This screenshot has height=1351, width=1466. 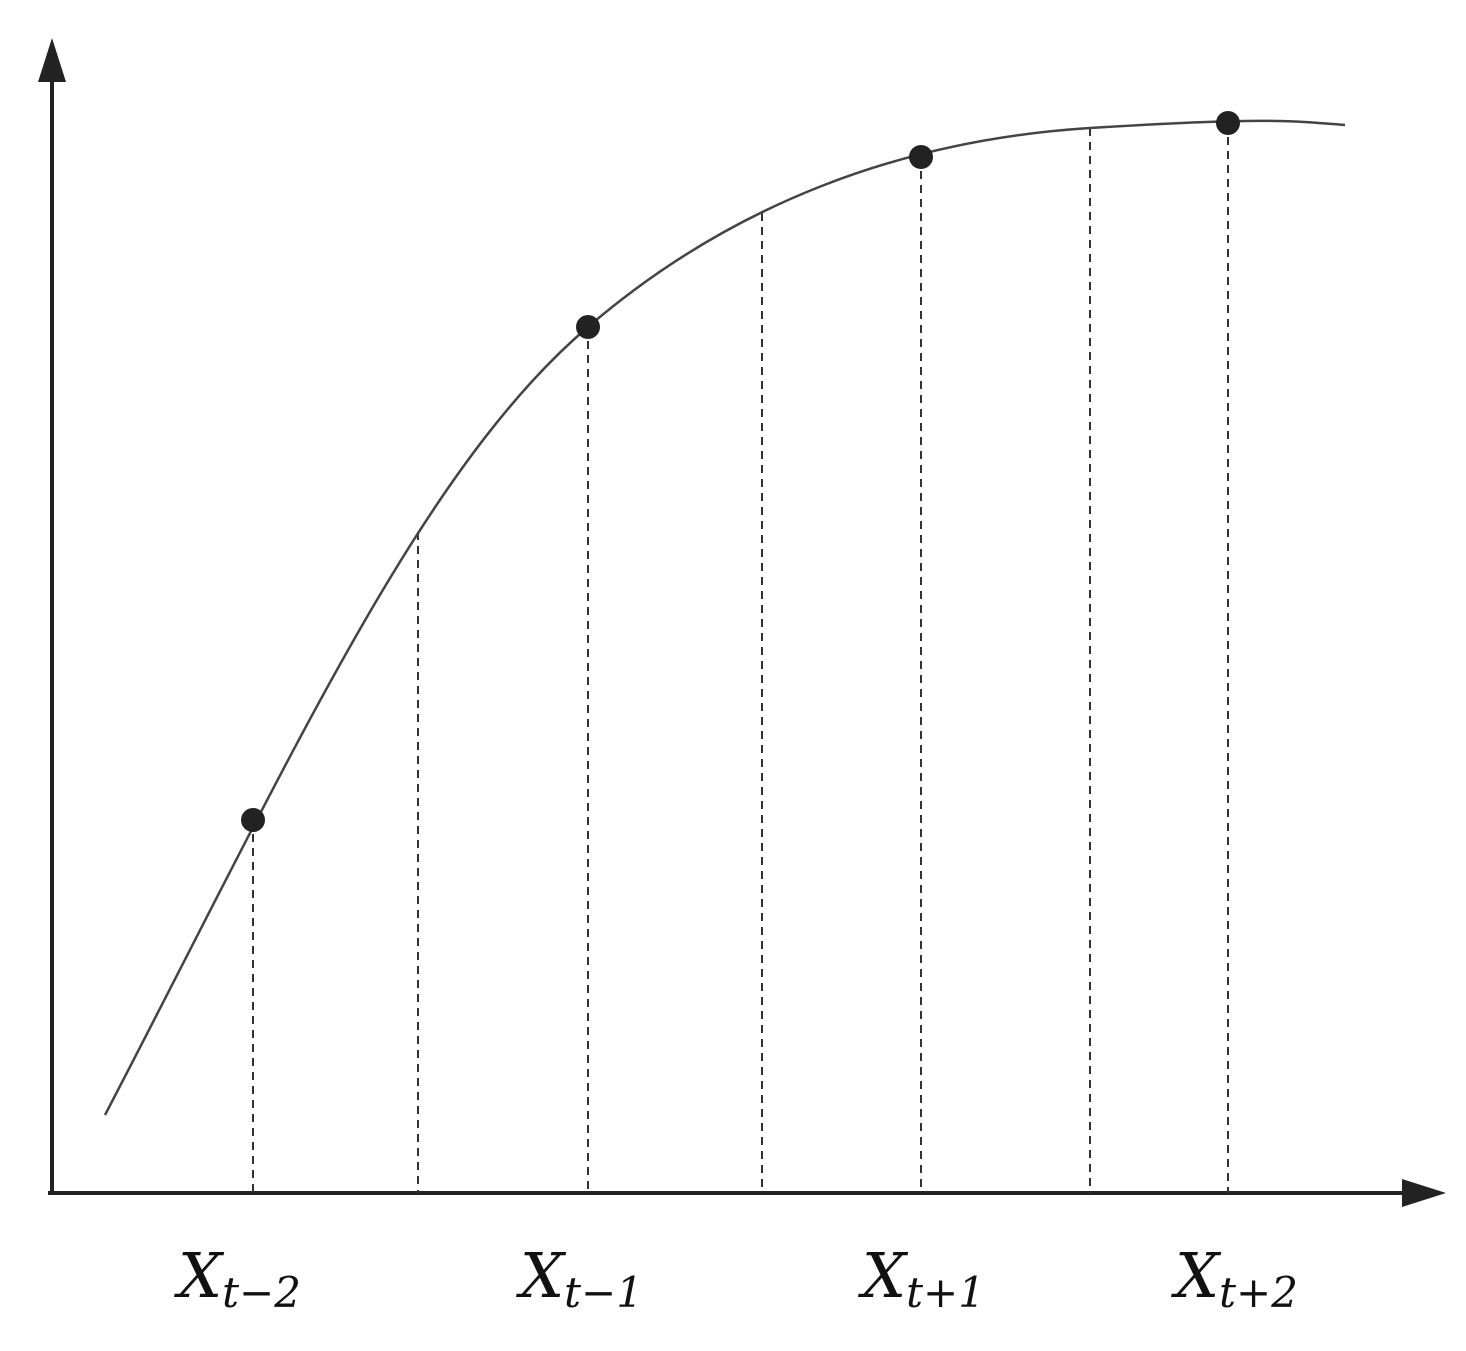 I want to click on label: Xt+1, so click(x=921, y=1278).